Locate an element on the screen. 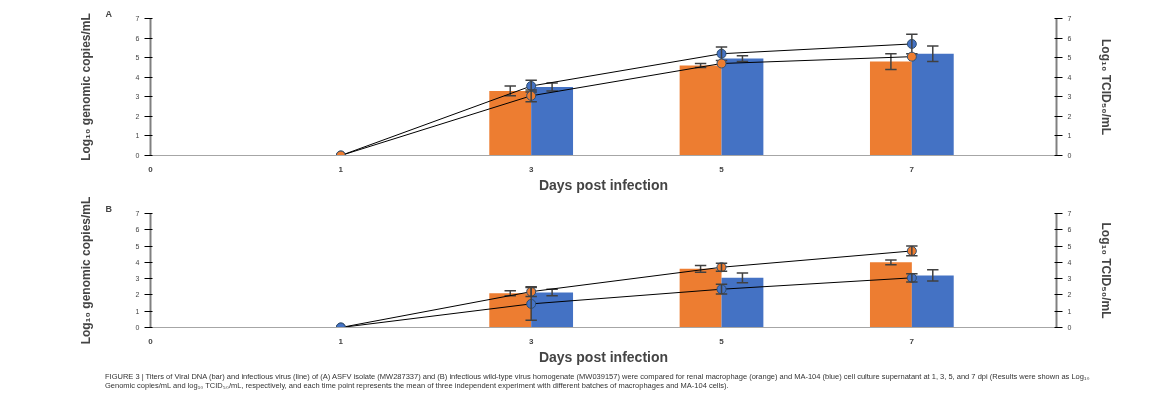 The height and width of the screenshot is (405, 1176). chart-title: B is located at coordinates (109, 208).